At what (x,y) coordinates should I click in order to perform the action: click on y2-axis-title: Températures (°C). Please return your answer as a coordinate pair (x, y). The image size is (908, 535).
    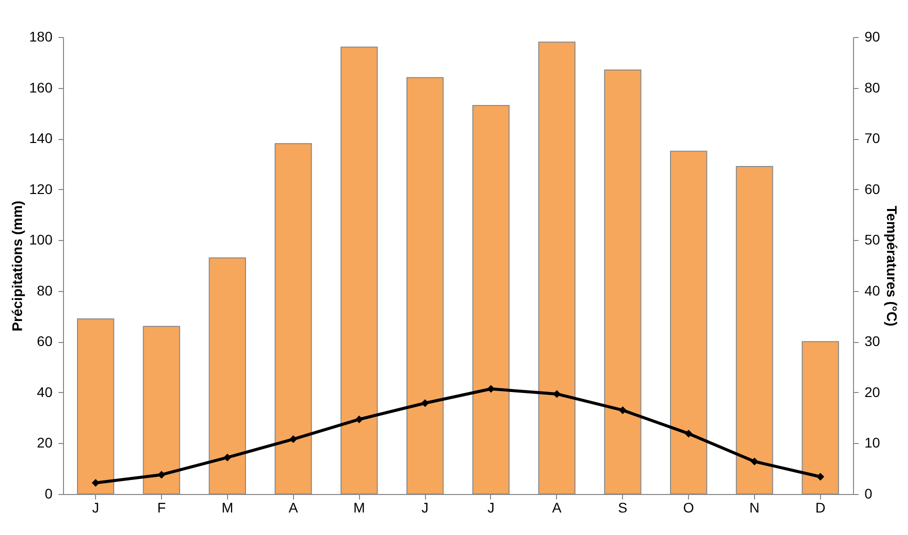
    Looking at the image, I should click on (892, 266).